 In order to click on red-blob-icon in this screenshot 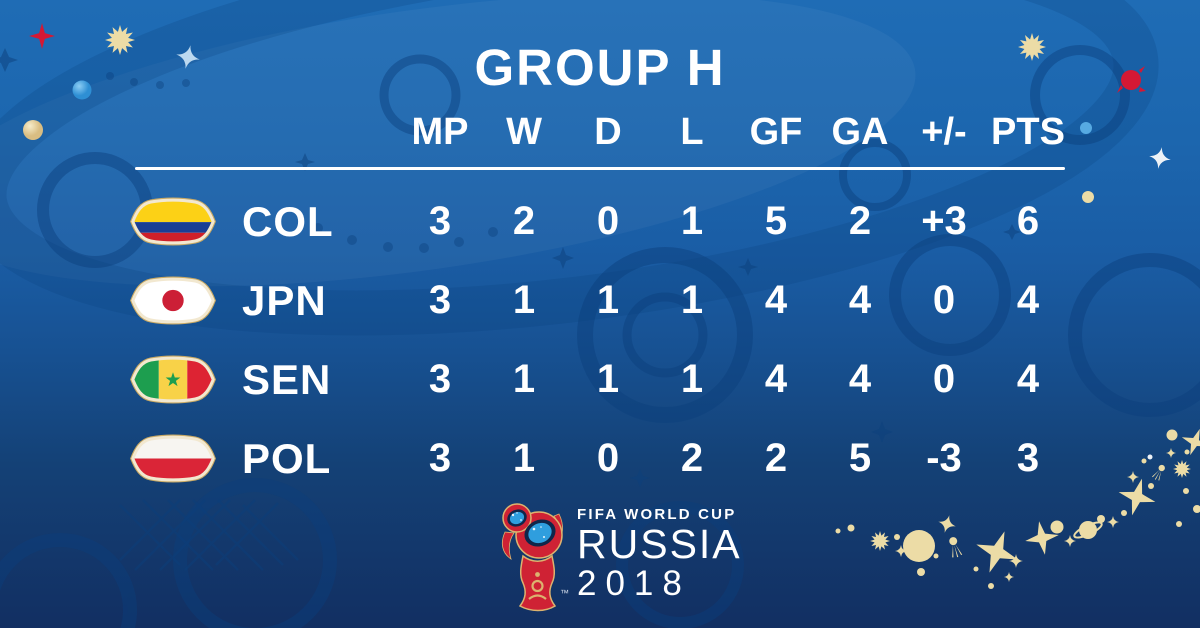, I will do `click(1131, 79)`.